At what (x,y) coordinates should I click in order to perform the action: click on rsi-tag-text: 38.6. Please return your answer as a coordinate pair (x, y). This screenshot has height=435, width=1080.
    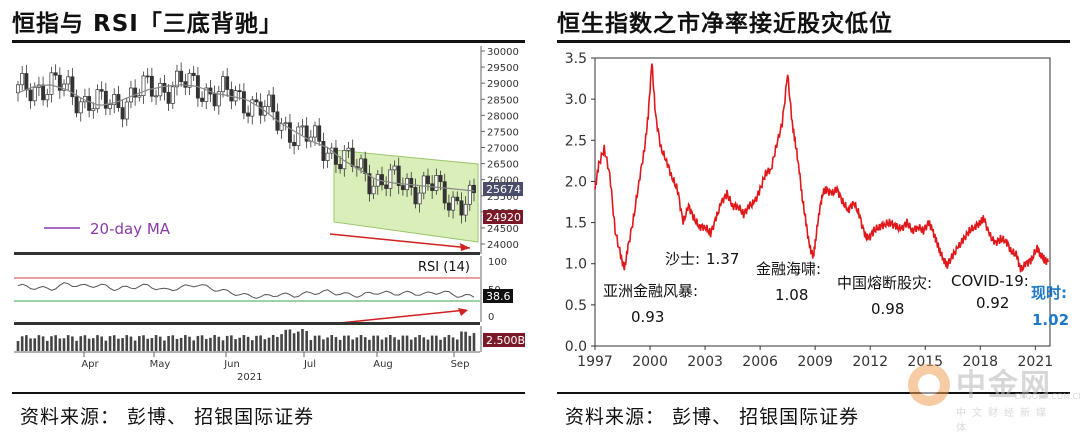
    Looking at the image, I should click on (498, 296).